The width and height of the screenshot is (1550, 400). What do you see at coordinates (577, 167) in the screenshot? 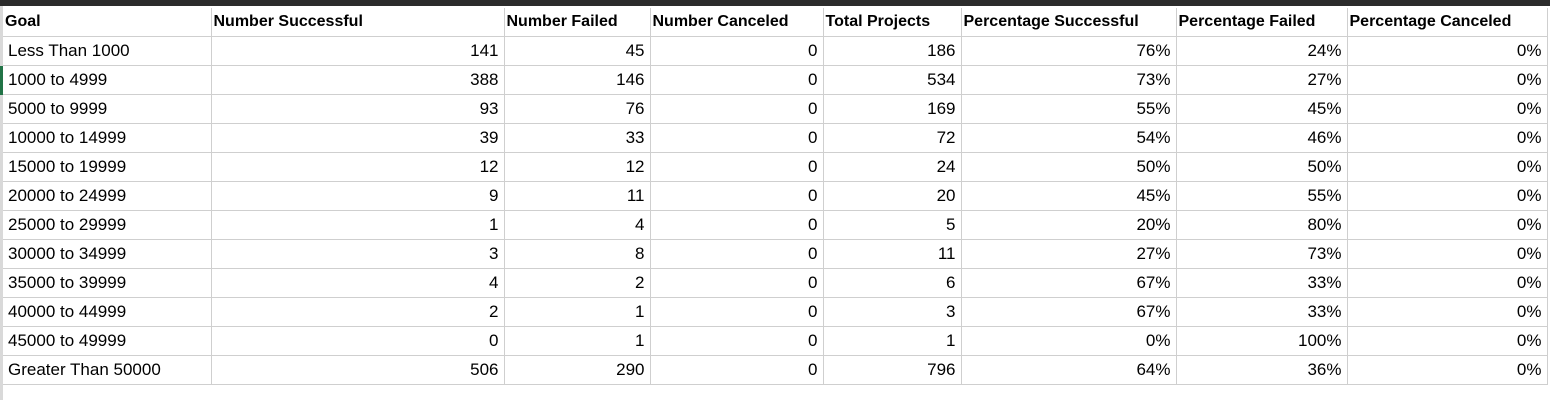
I see `cell-number-failed: 12` at bounding box center [577, 167].